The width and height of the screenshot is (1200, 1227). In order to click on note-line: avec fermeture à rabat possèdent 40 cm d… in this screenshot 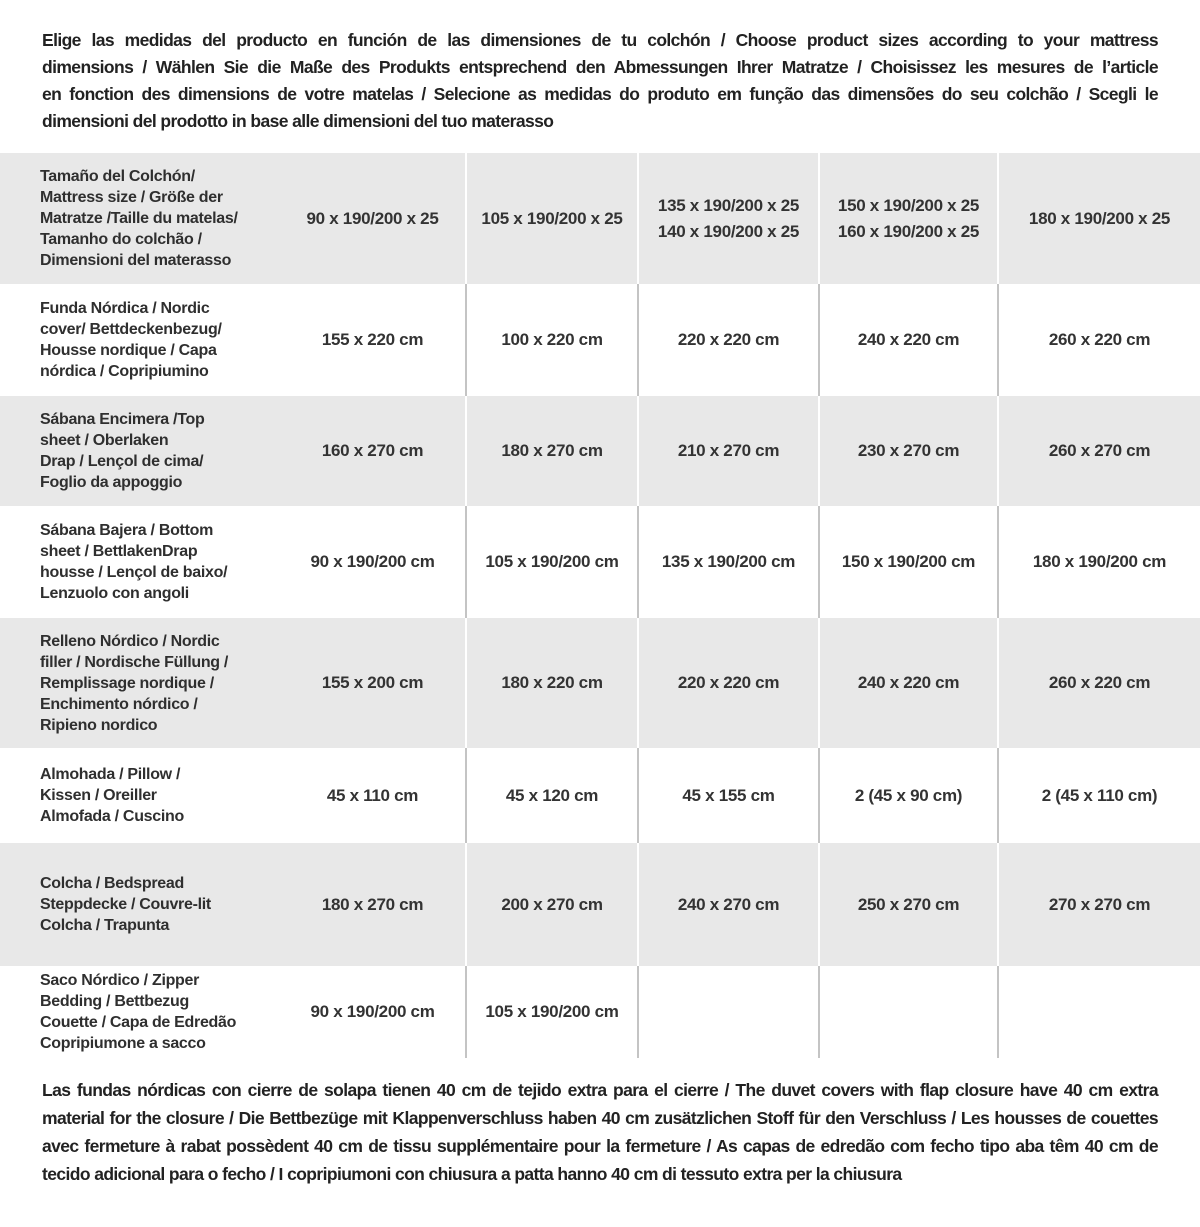, I will do `click(600, 1146)`.